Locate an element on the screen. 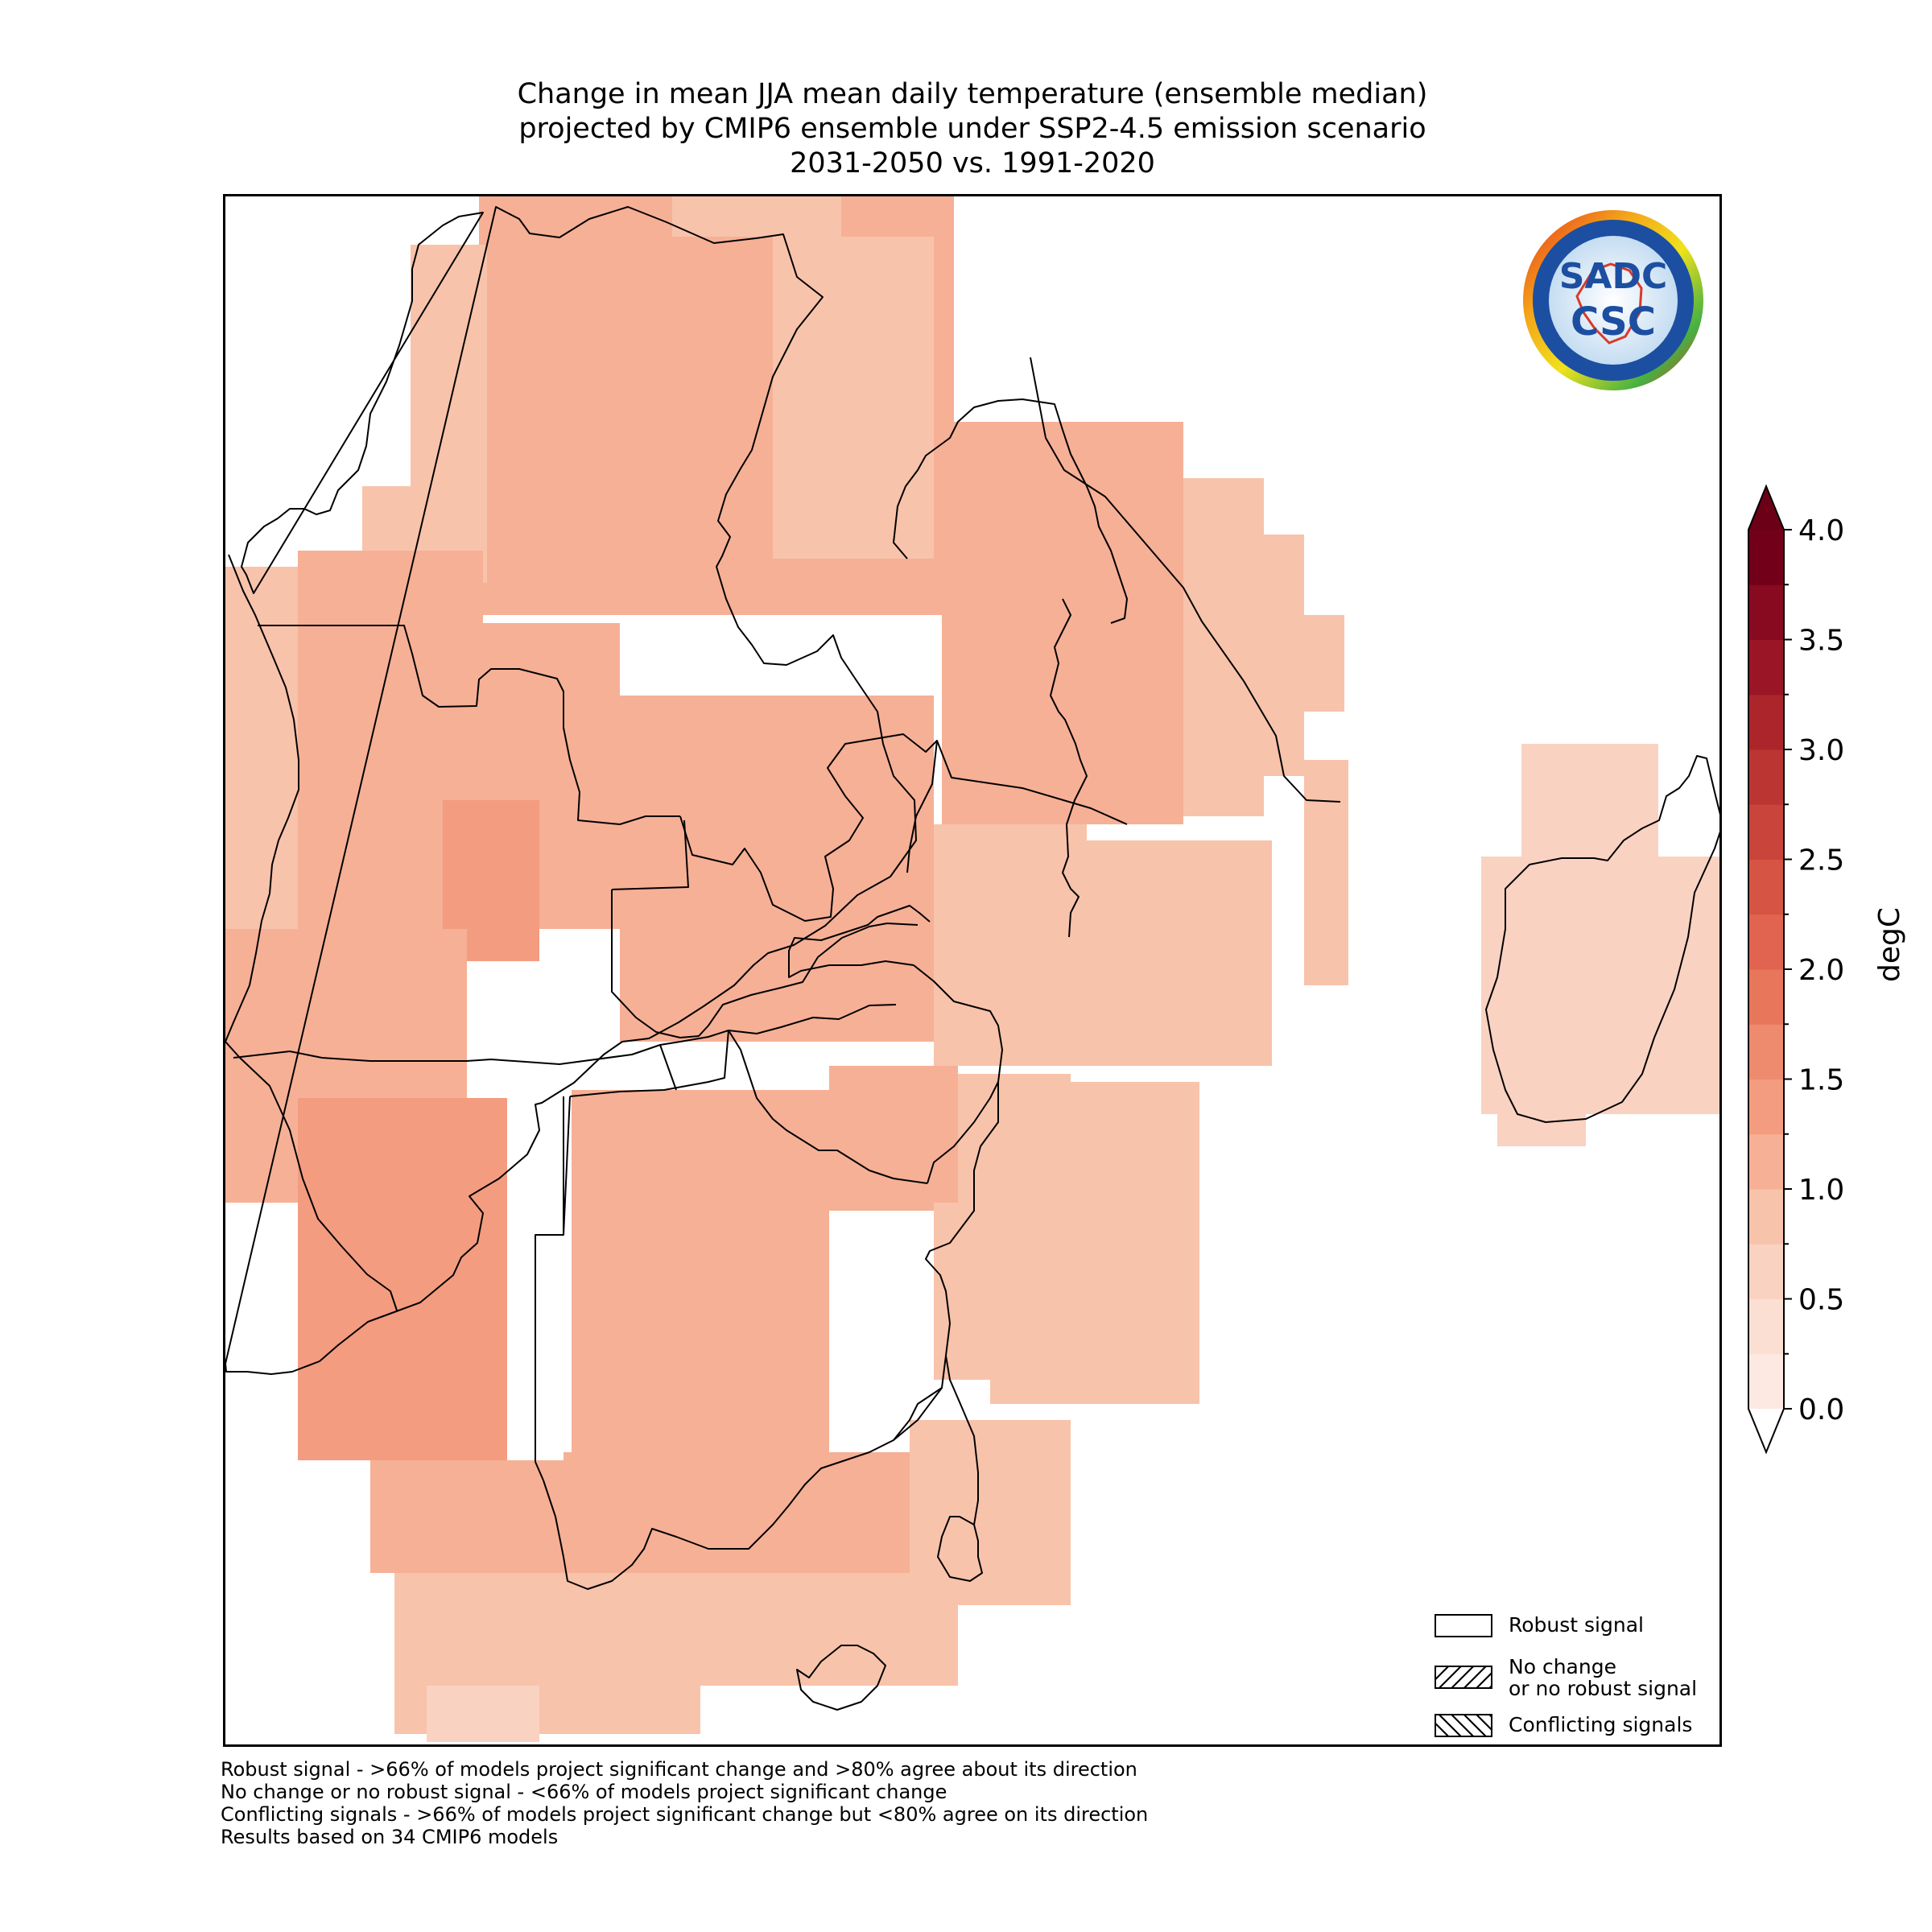 The height and width of the screenshot is (1932, 1932). south-africa-mozambique is located at coordinates (962, 1440).